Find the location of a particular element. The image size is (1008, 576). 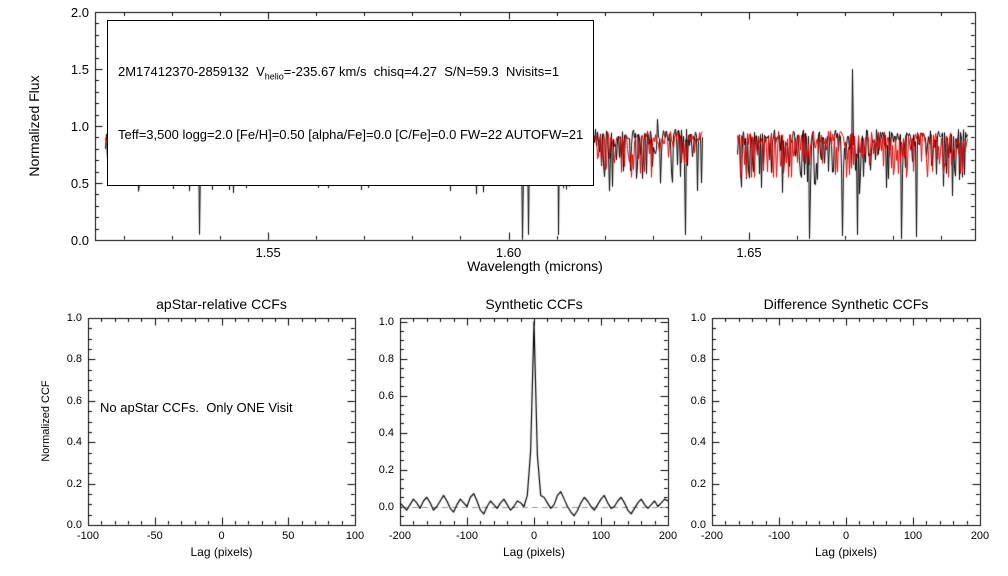

spacer is located at coordinates (252, 71).